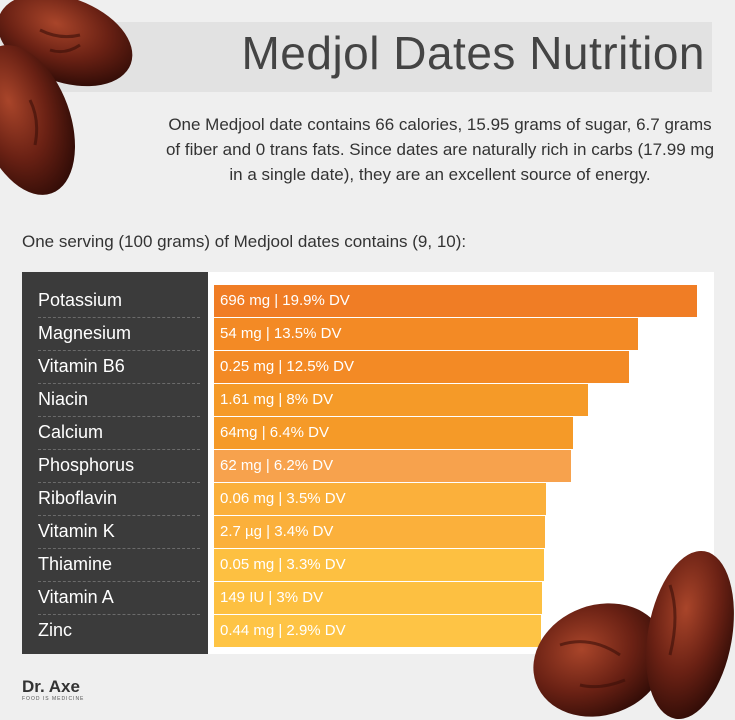 This screenshot has height=720, width=735. Describe the element at coordinates (283, 564) in the screenshot. I see `bar-value-label: 0.05 mg | 3.3% DV` at that location.